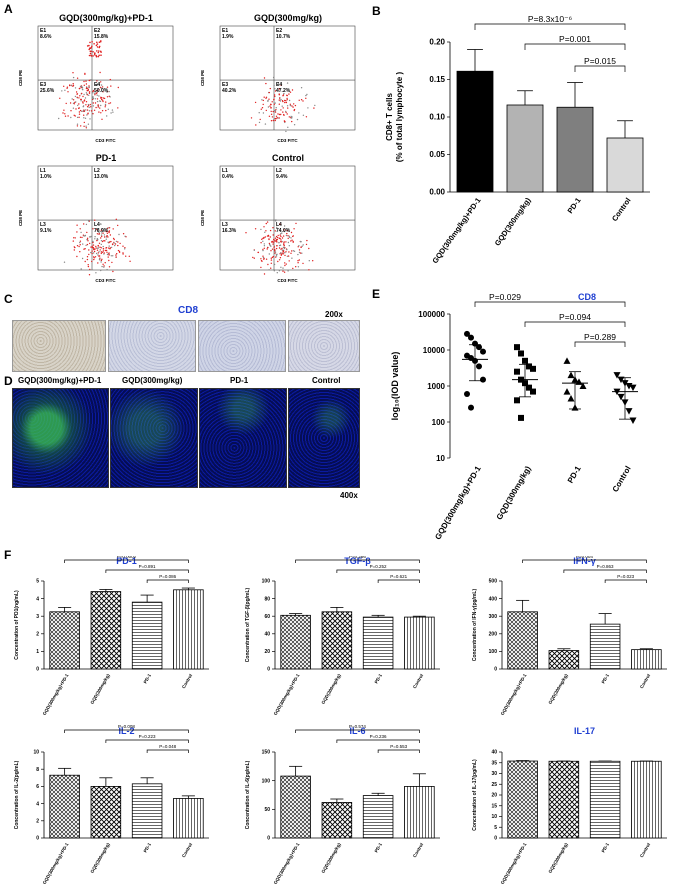 The width and height of the screenshot is (685, 894). I want to click on p-value-label: P=0.015, so click(600, 61).